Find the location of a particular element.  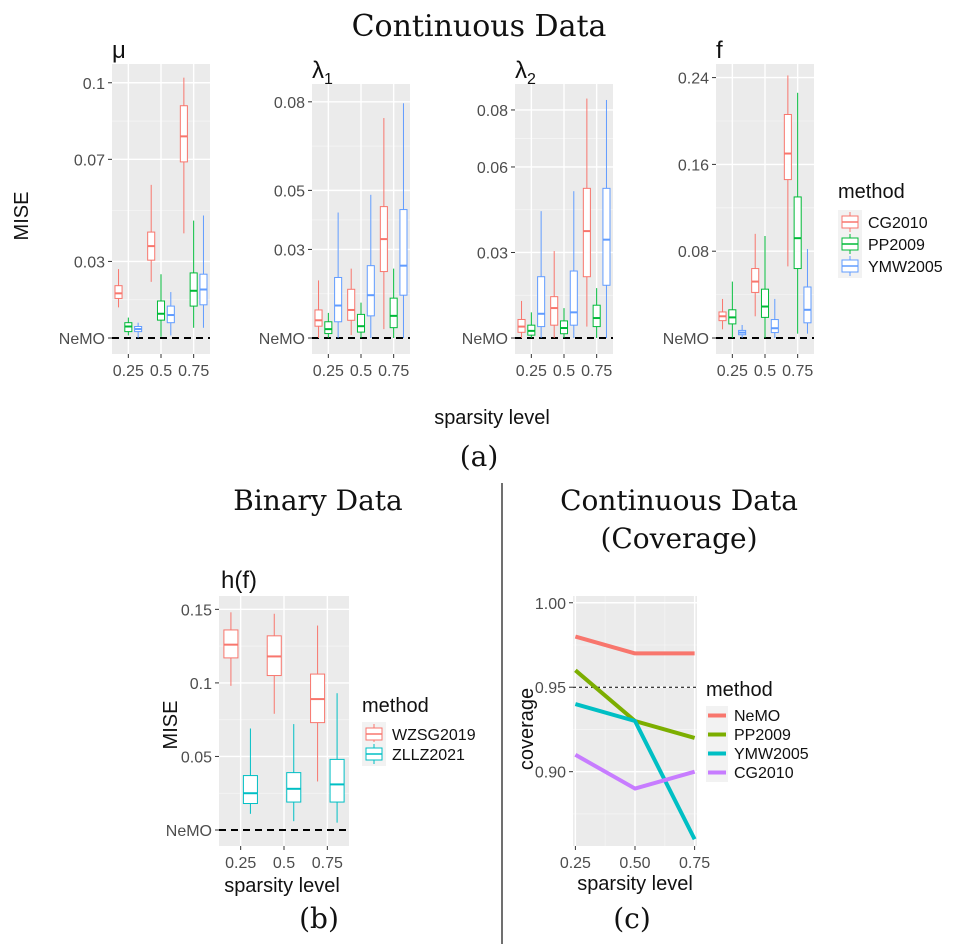

continuous-legend: method CG2010 PP2009 YMW2005 is located at coordinates (890, 229).